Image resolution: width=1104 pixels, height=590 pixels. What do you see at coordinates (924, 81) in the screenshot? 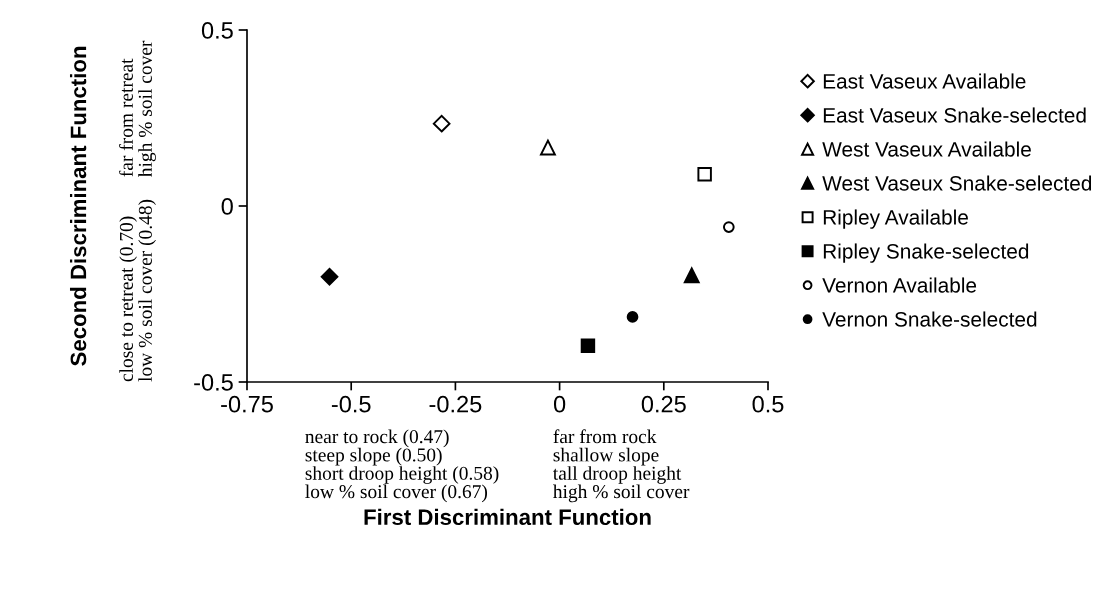
I see `legend-label: East Vaseux Available` at bounding box center [924, 81].